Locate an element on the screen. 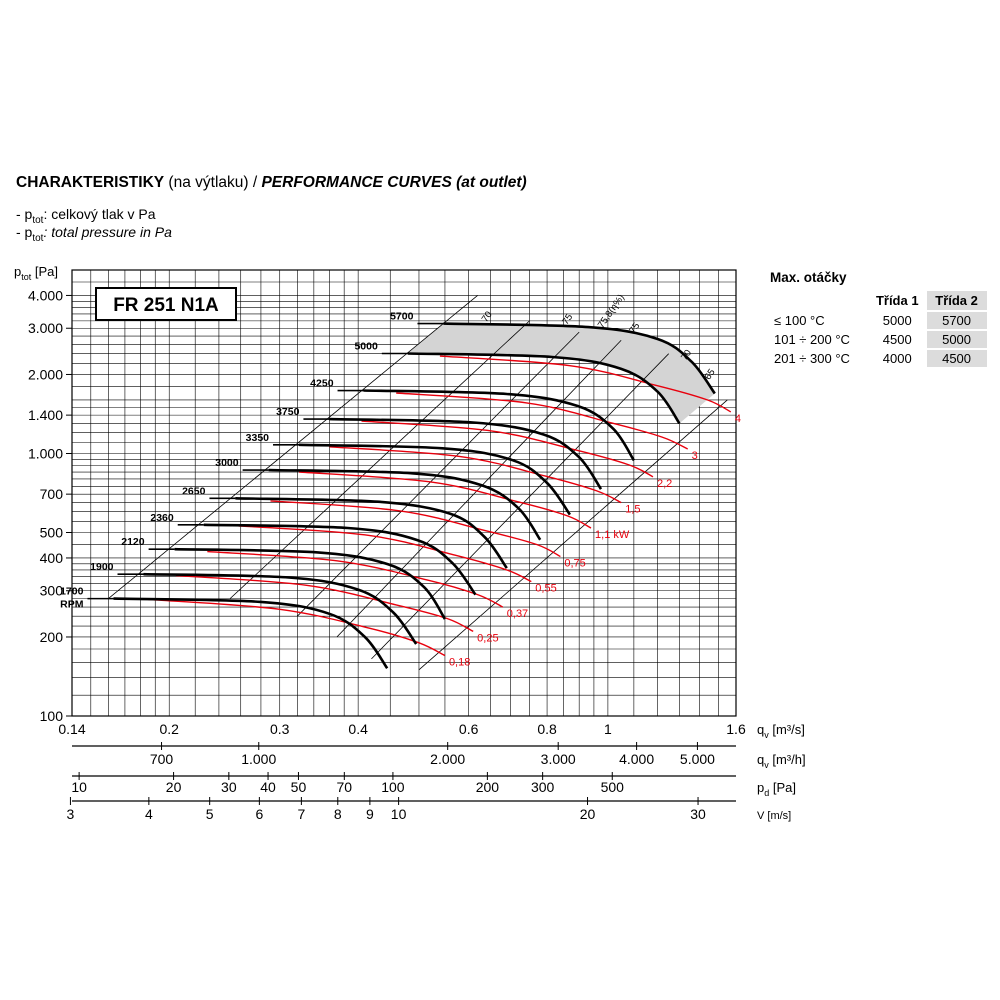  secondary-tick-label: 8 is located at coordinates (338, 814).